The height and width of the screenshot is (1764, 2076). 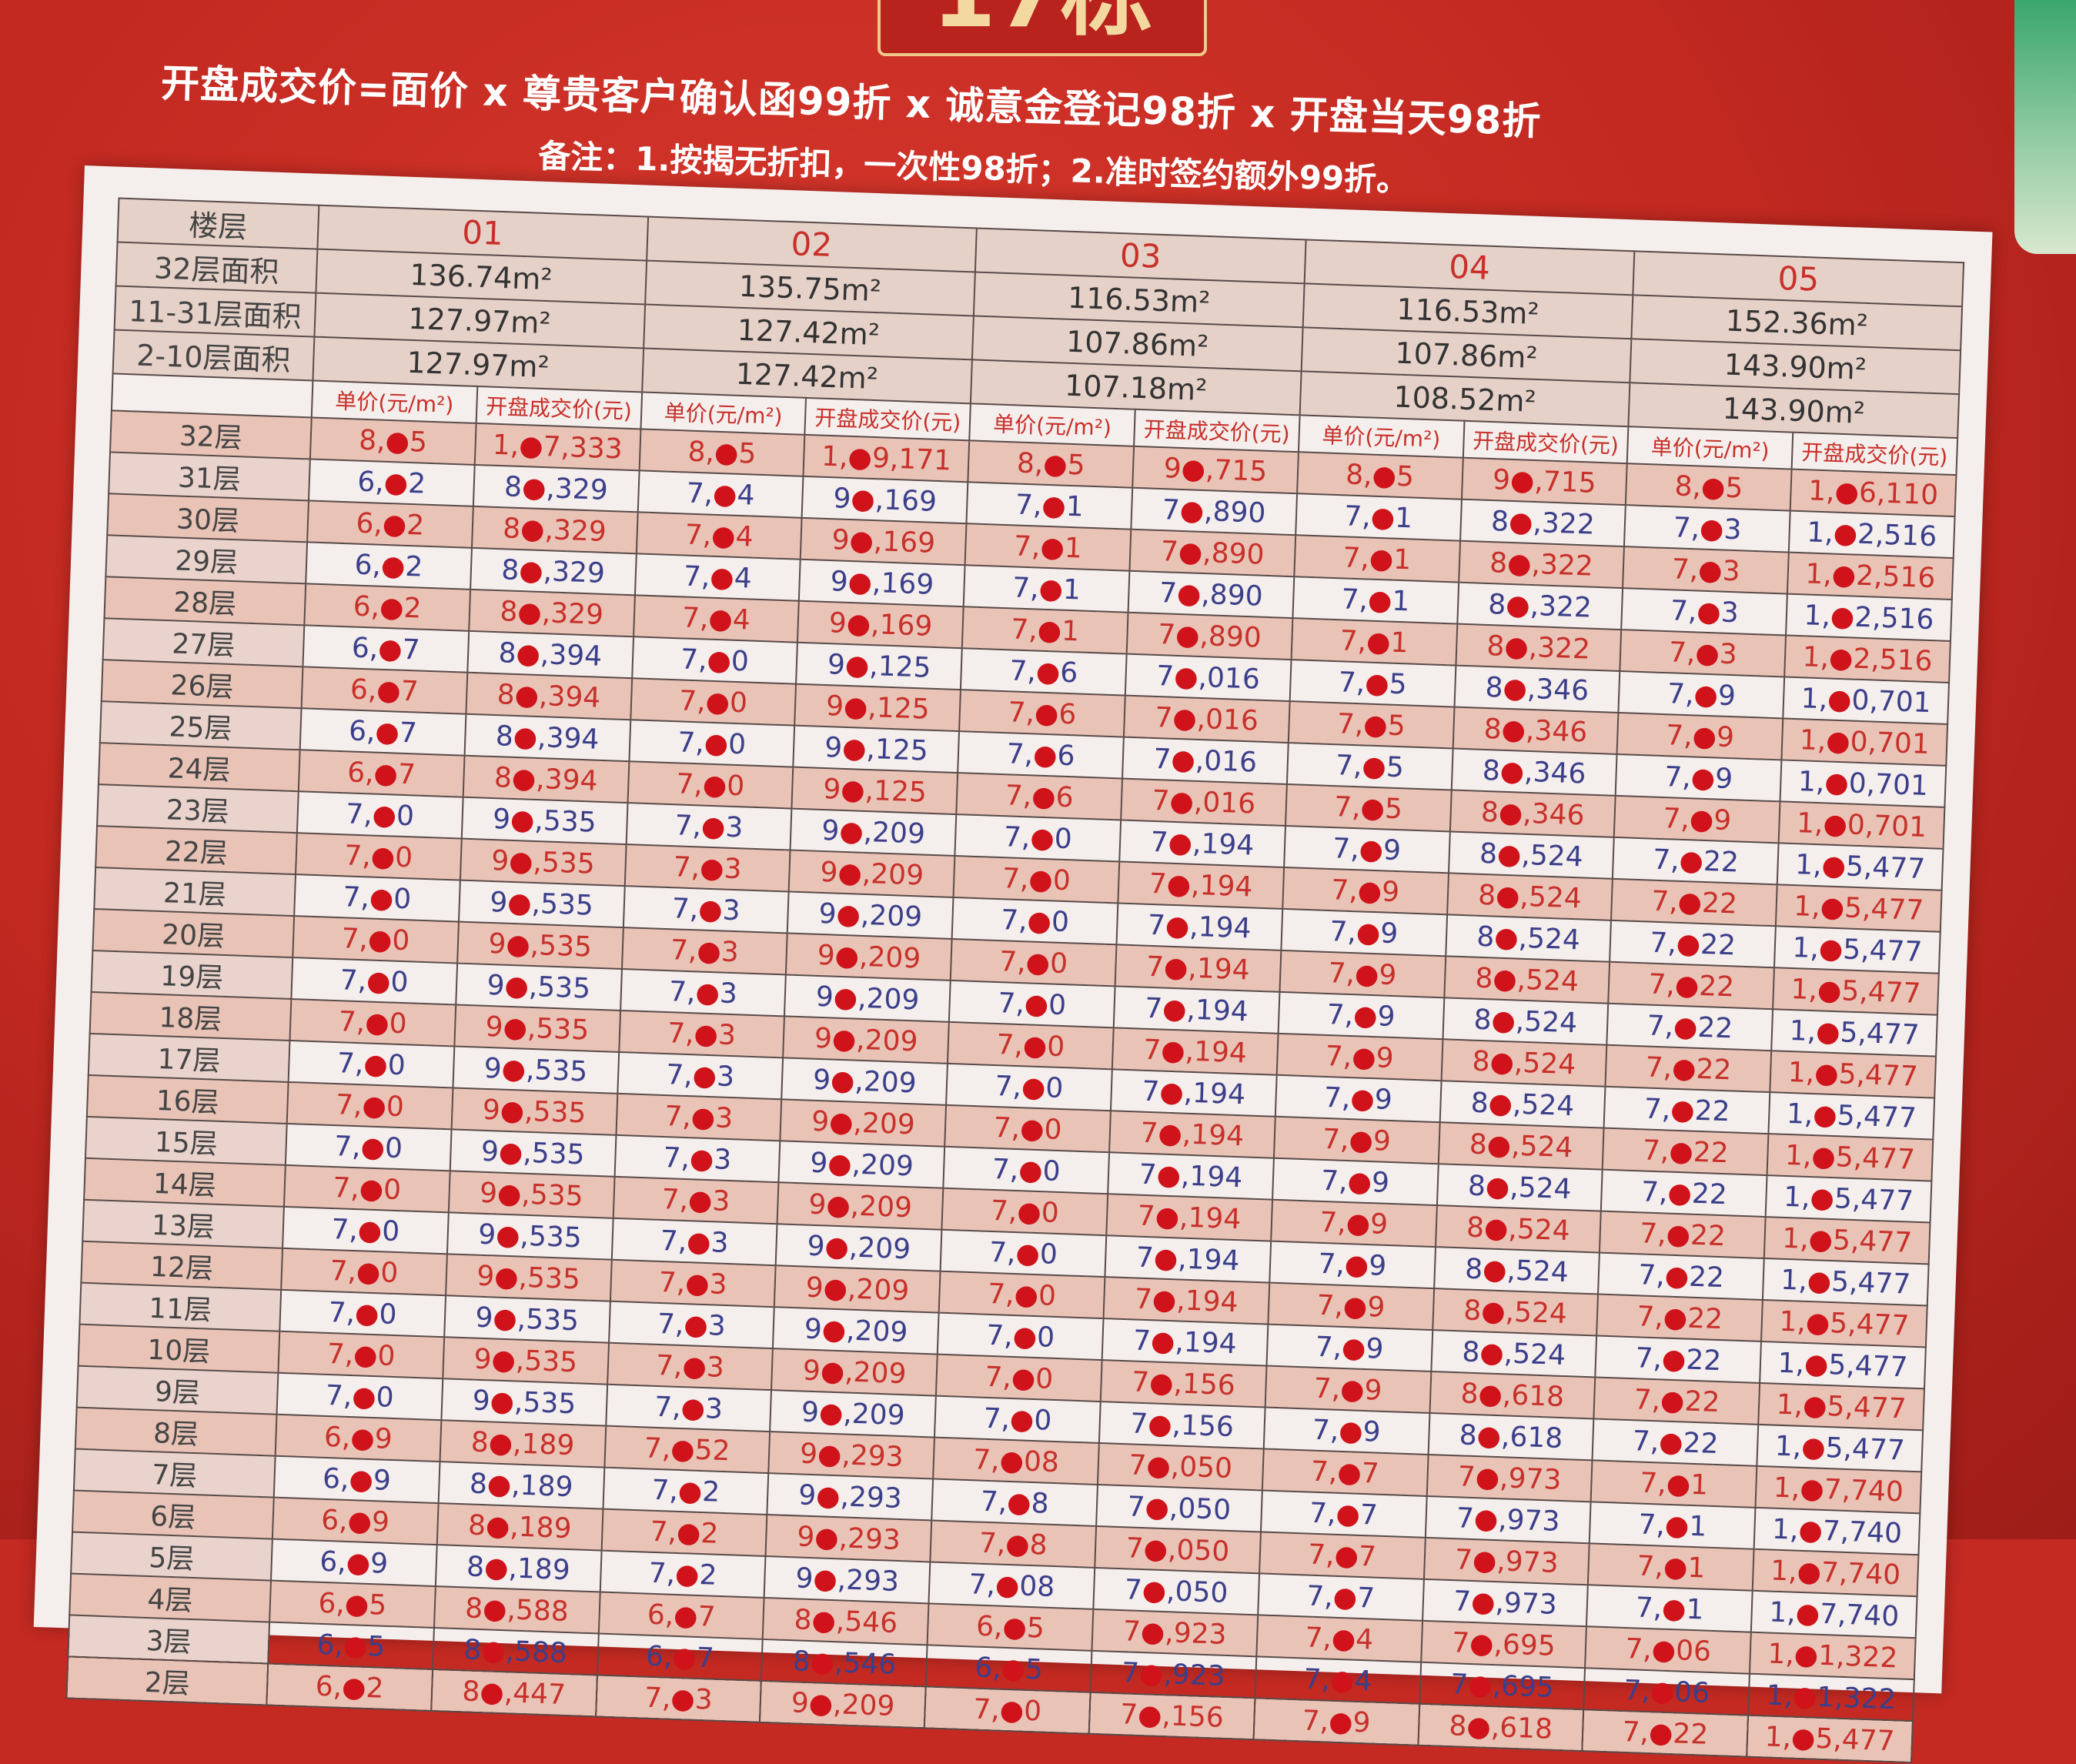 What do you see at coordinates (202, 684) in the screenshot?
I see `floor-label: 26层` at bounding box center [202, 684].